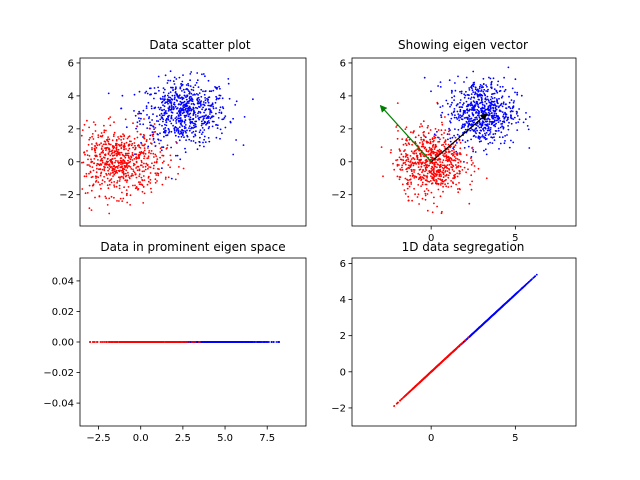  I want to click on y-tick-label: 0, so click(343, 162).